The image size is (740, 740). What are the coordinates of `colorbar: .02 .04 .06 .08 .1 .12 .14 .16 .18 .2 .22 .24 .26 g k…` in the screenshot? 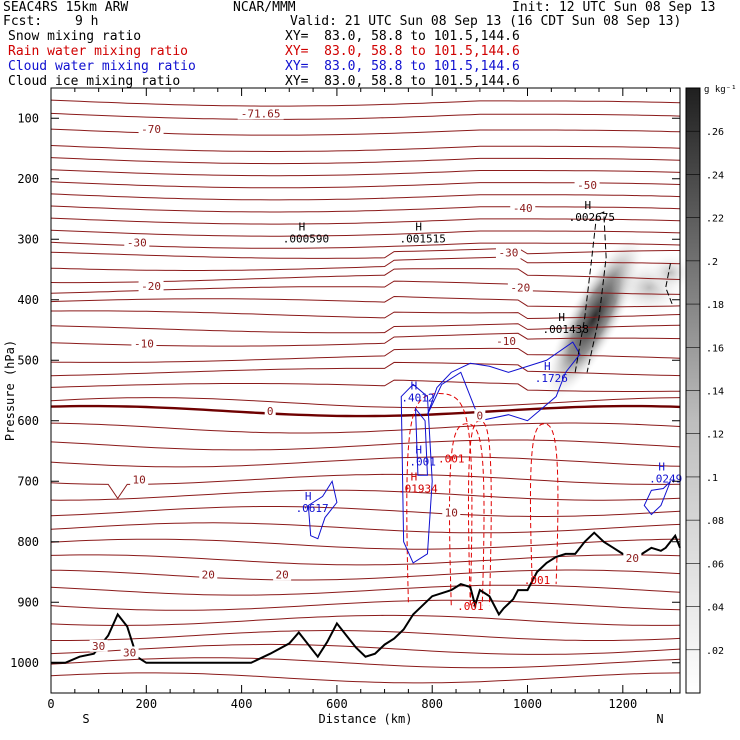 It's located at (711, 389).